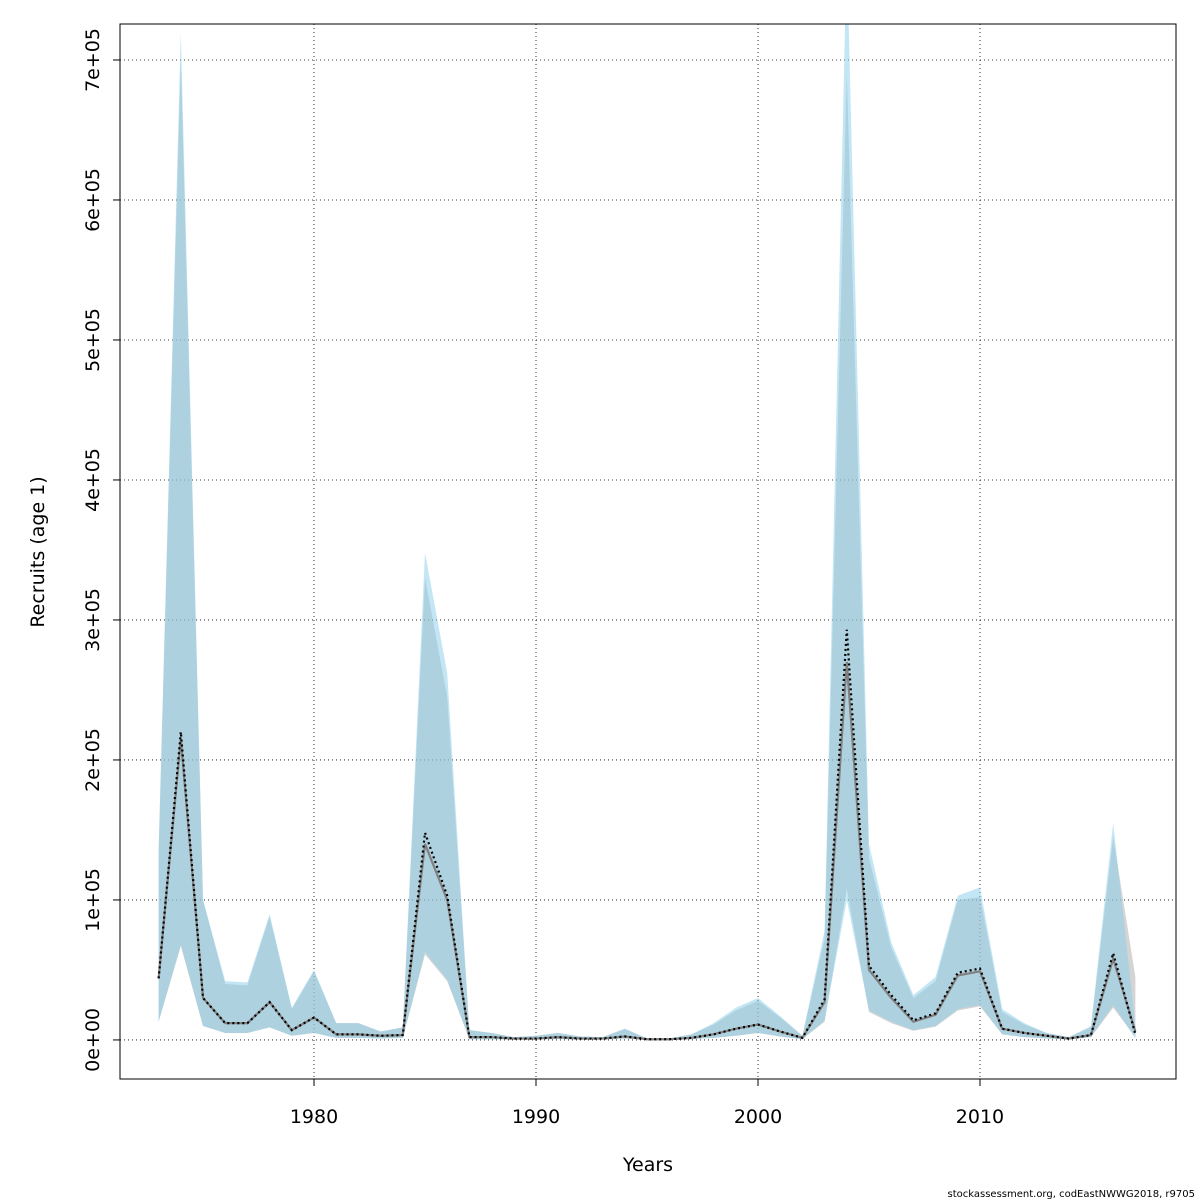 This screenshot has width=1200, height=1200. I want to click on x-tick-label: 1990, so click(536, 1117).